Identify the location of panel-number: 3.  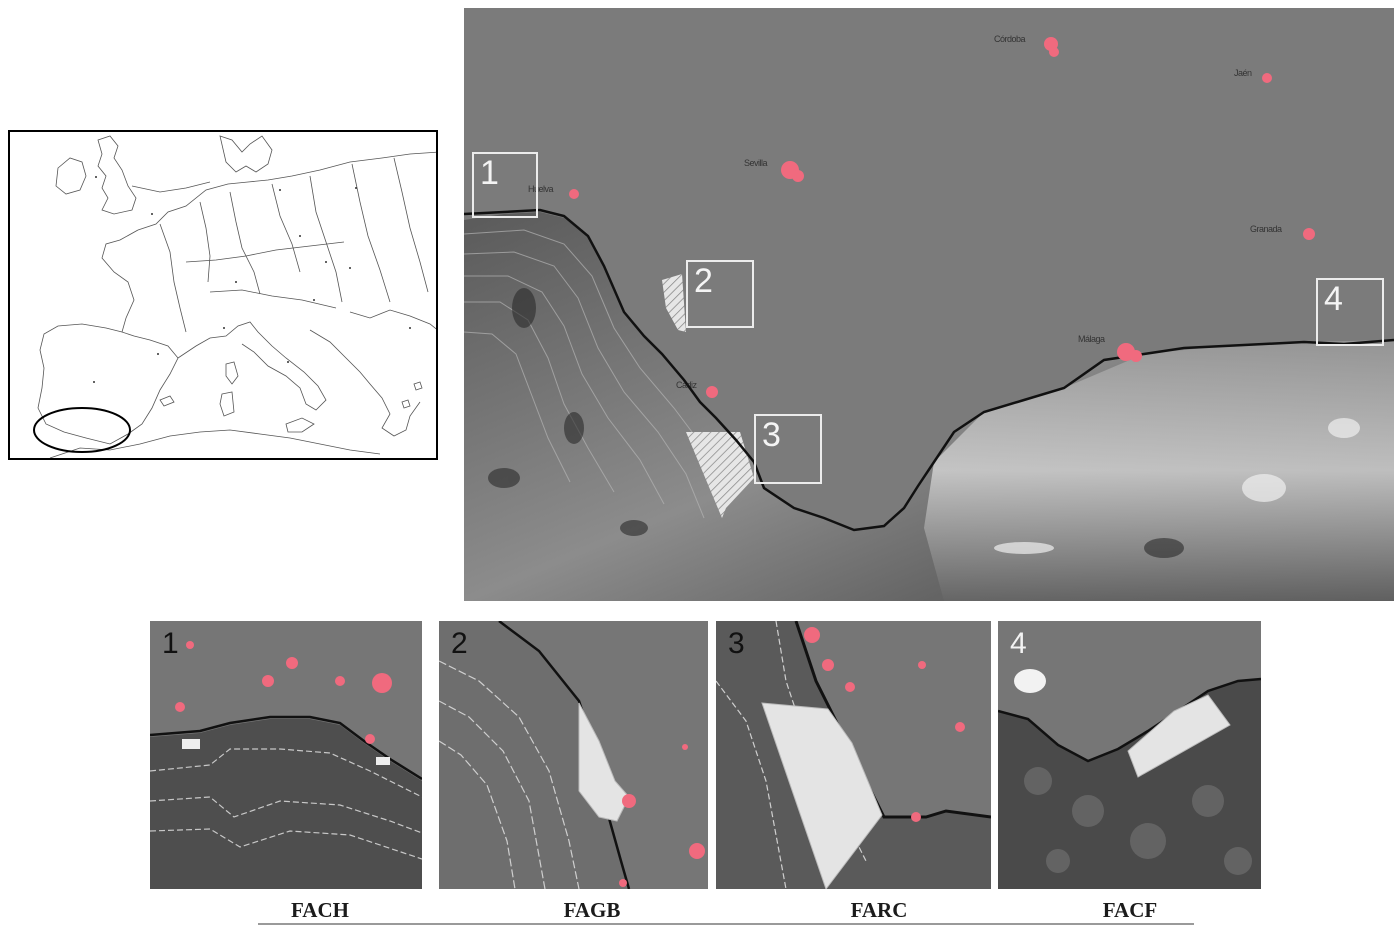
(736, 643).